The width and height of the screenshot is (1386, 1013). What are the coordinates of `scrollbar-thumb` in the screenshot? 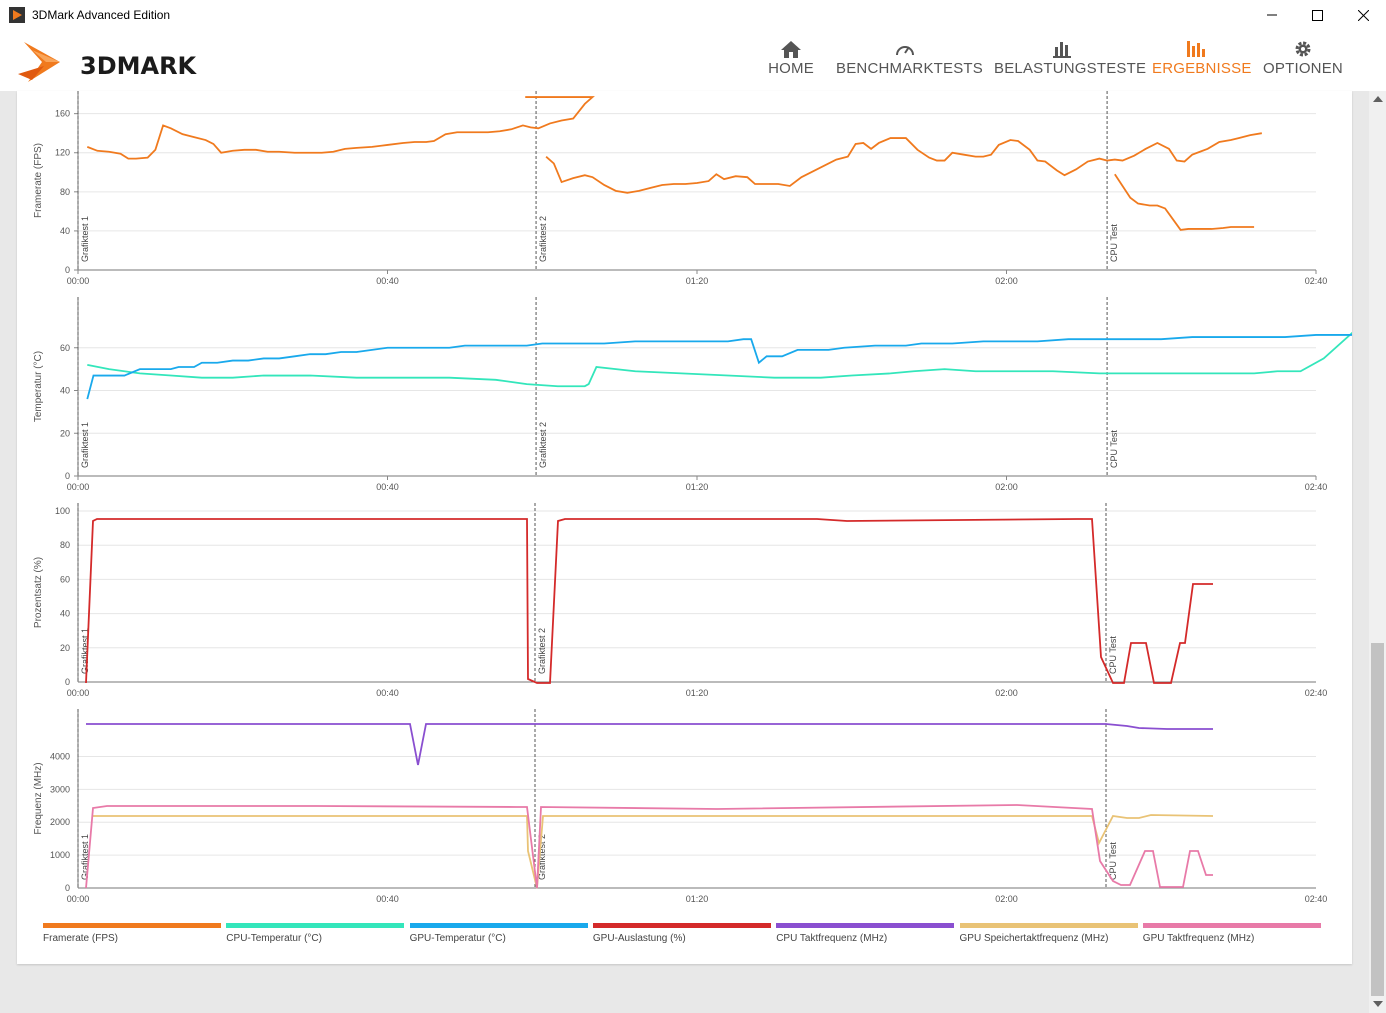 It's located at (1377, 819).